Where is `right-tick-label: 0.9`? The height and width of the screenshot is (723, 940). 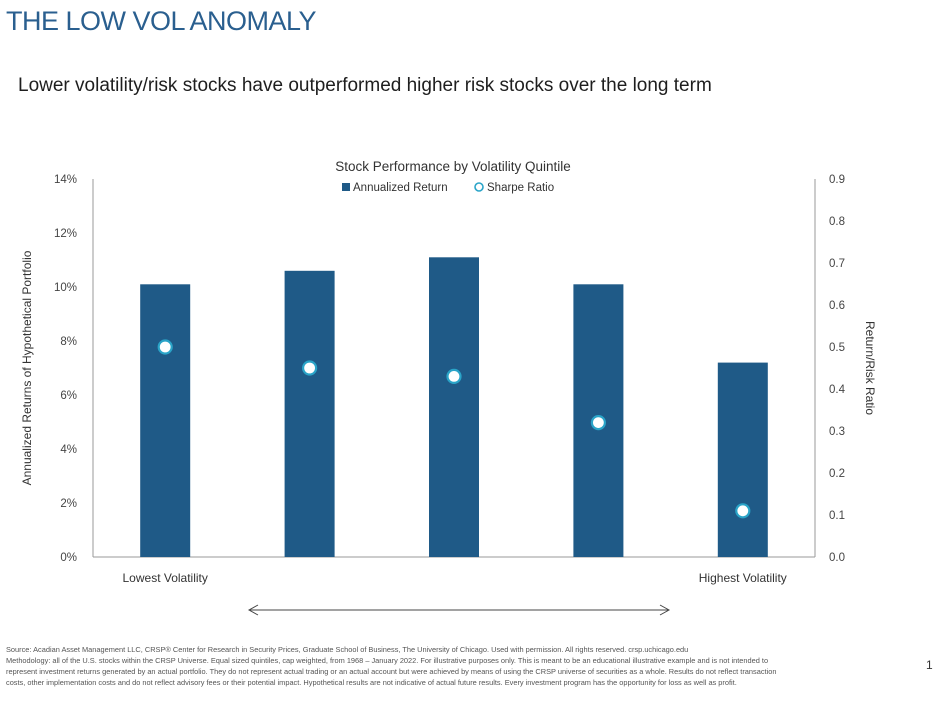 right-tick-label: 0.9 is located at coordinates (837, 180).